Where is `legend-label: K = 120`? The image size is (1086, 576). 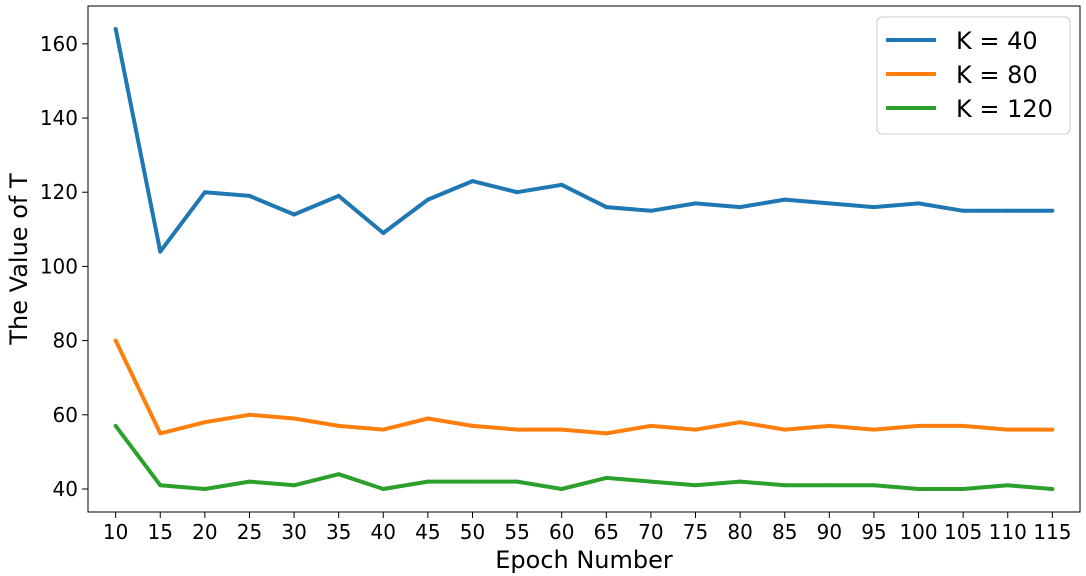 legend-label: K = 120 is located at coordinates (1004, 109).